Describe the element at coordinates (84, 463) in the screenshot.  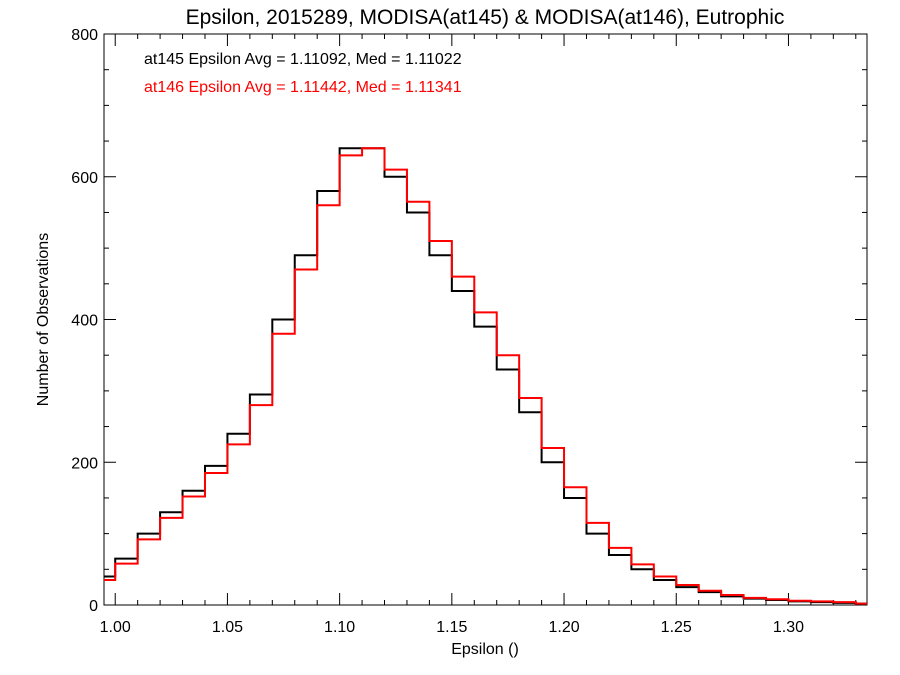
I see `y-tick-label: 200` at that location.